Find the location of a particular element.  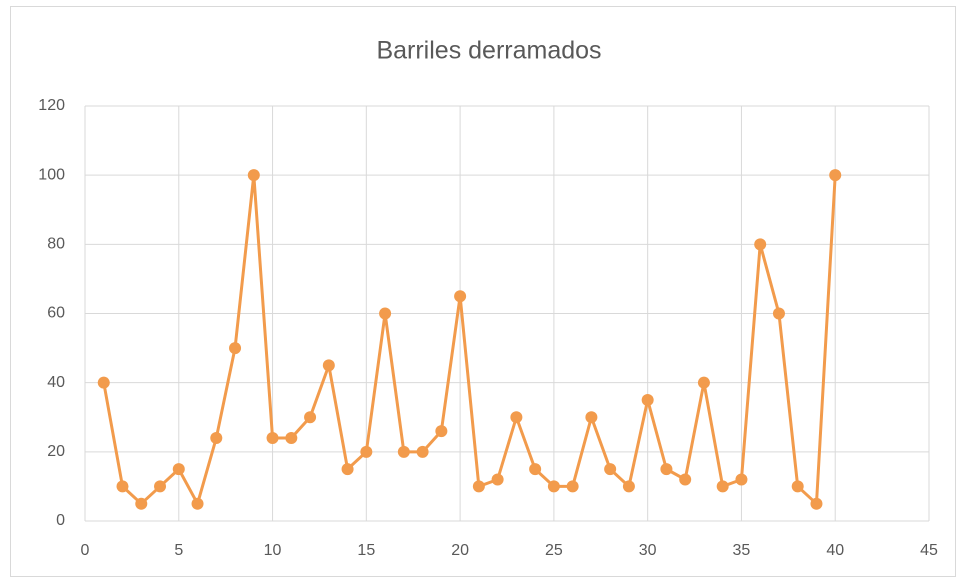

x-tick-label: 5 is located at coordinates (178, 550).